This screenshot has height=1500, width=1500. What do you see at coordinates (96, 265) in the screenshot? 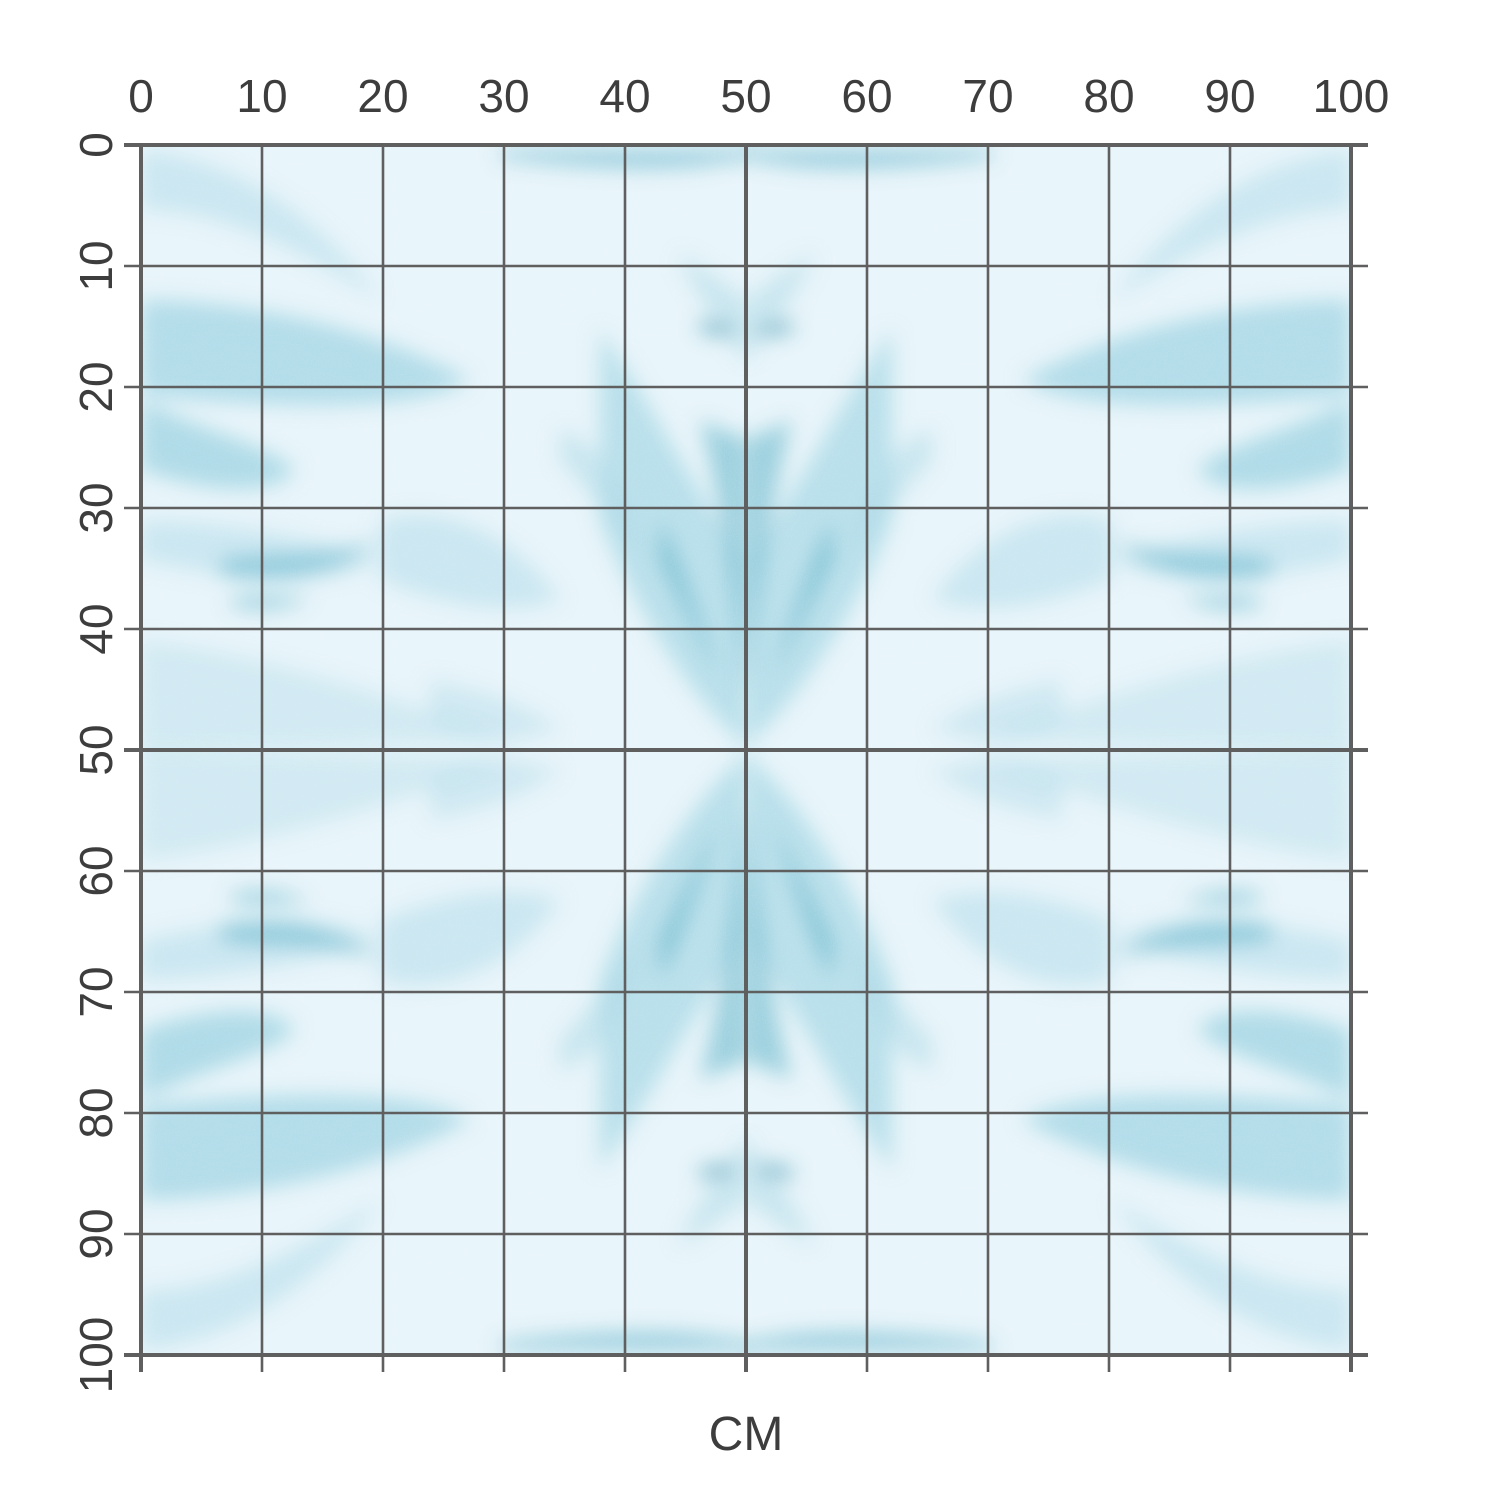
I see `left-axis-tick-label: 10` at bounding box center [96, 265].